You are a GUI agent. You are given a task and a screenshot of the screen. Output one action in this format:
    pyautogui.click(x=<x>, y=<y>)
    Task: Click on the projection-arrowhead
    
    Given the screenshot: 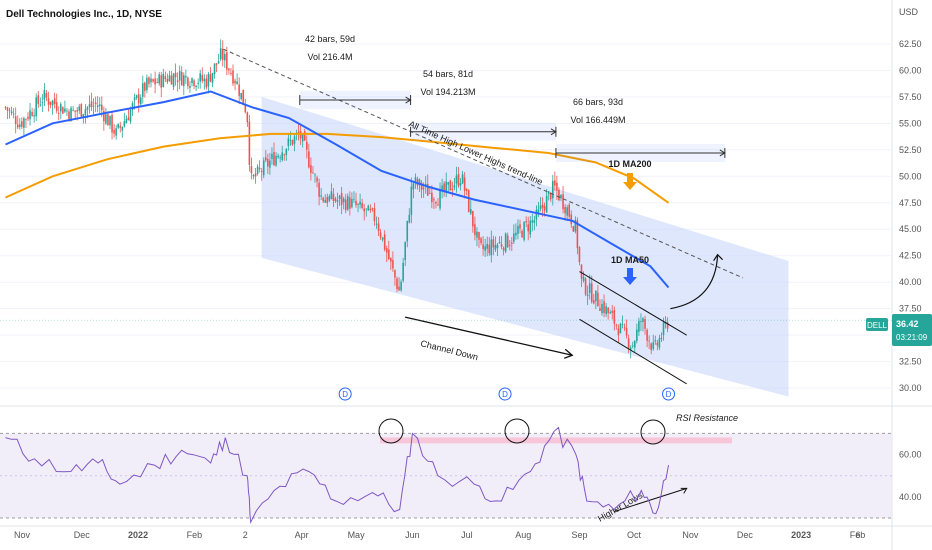 What is the action you would take?
    pyautogui.click(x=718, y=257)
    